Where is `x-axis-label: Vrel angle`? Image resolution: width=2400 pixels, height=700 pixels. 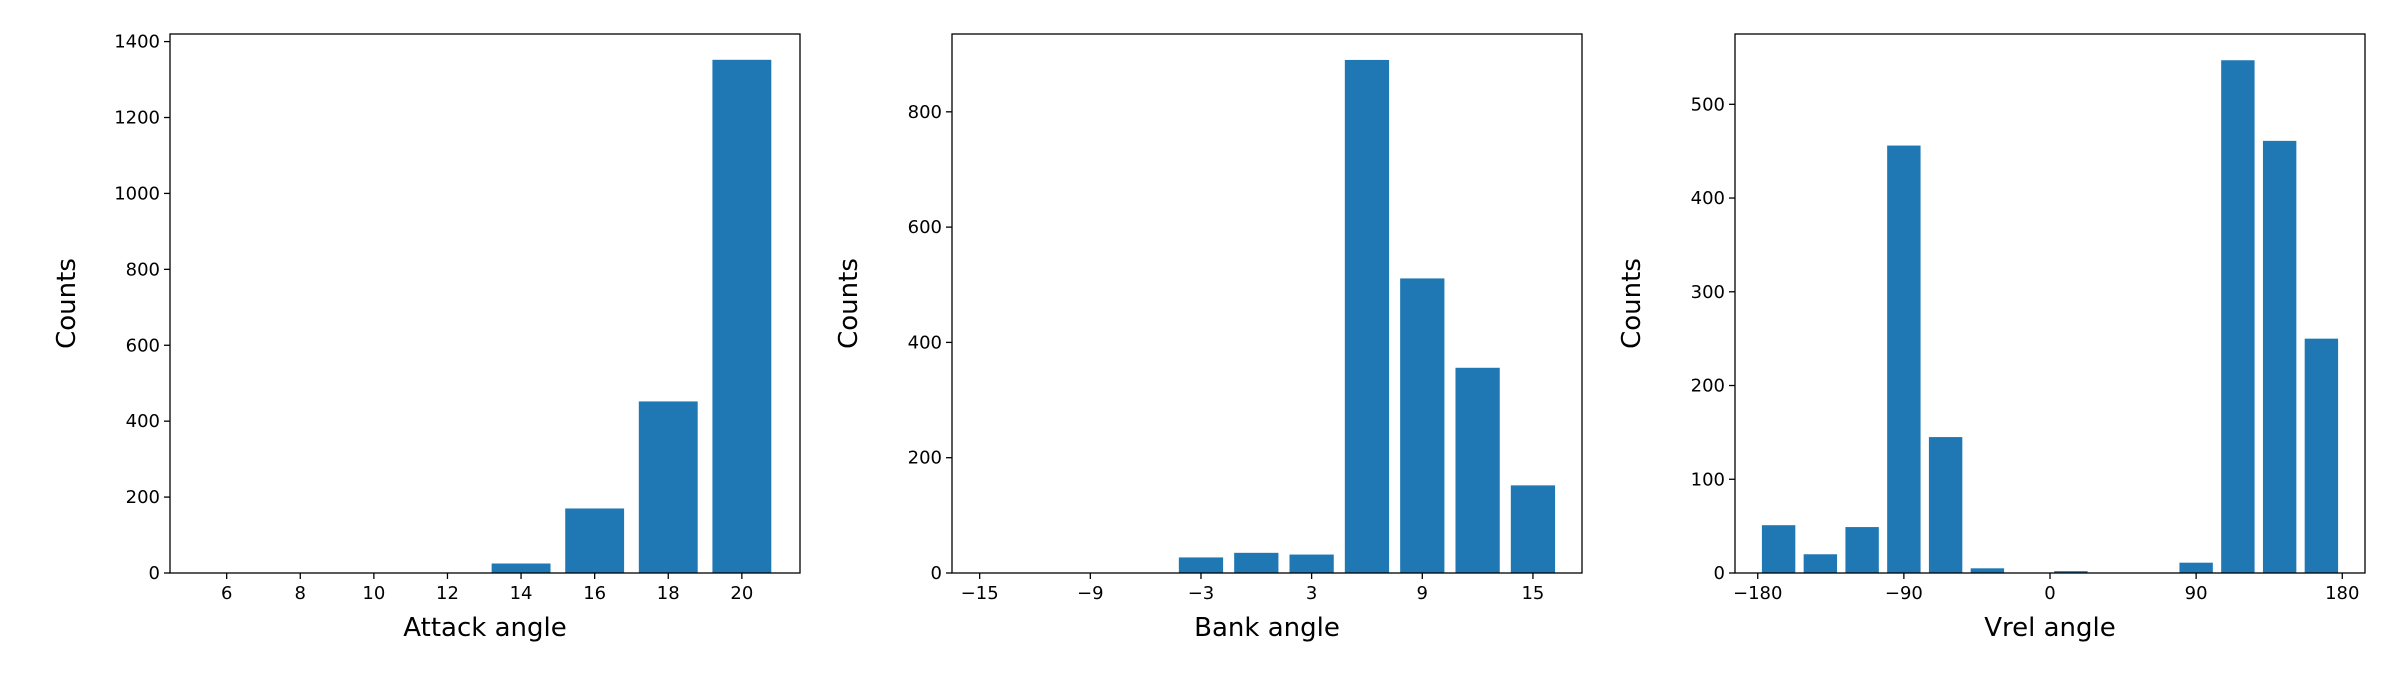
x-axis-label: Vrel angle is located at coordinates (2050, 628).